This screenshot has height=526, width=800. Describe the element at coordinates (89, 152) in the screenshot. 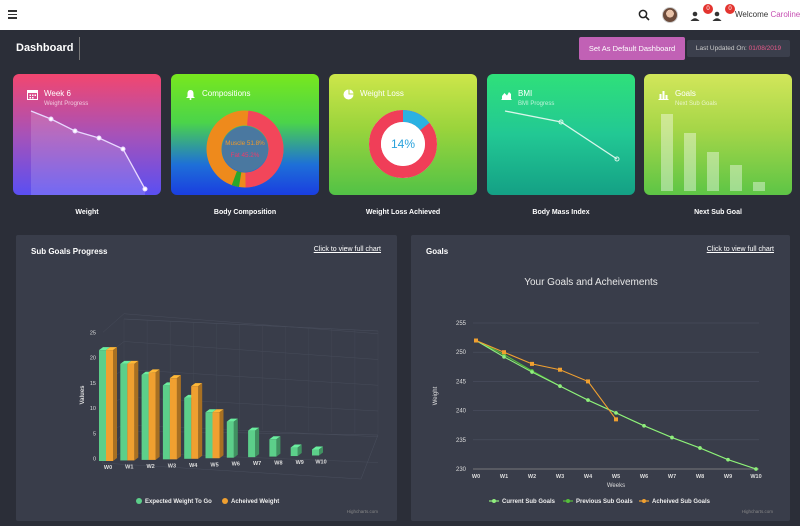

I see `weight-progress-chart` at that location.